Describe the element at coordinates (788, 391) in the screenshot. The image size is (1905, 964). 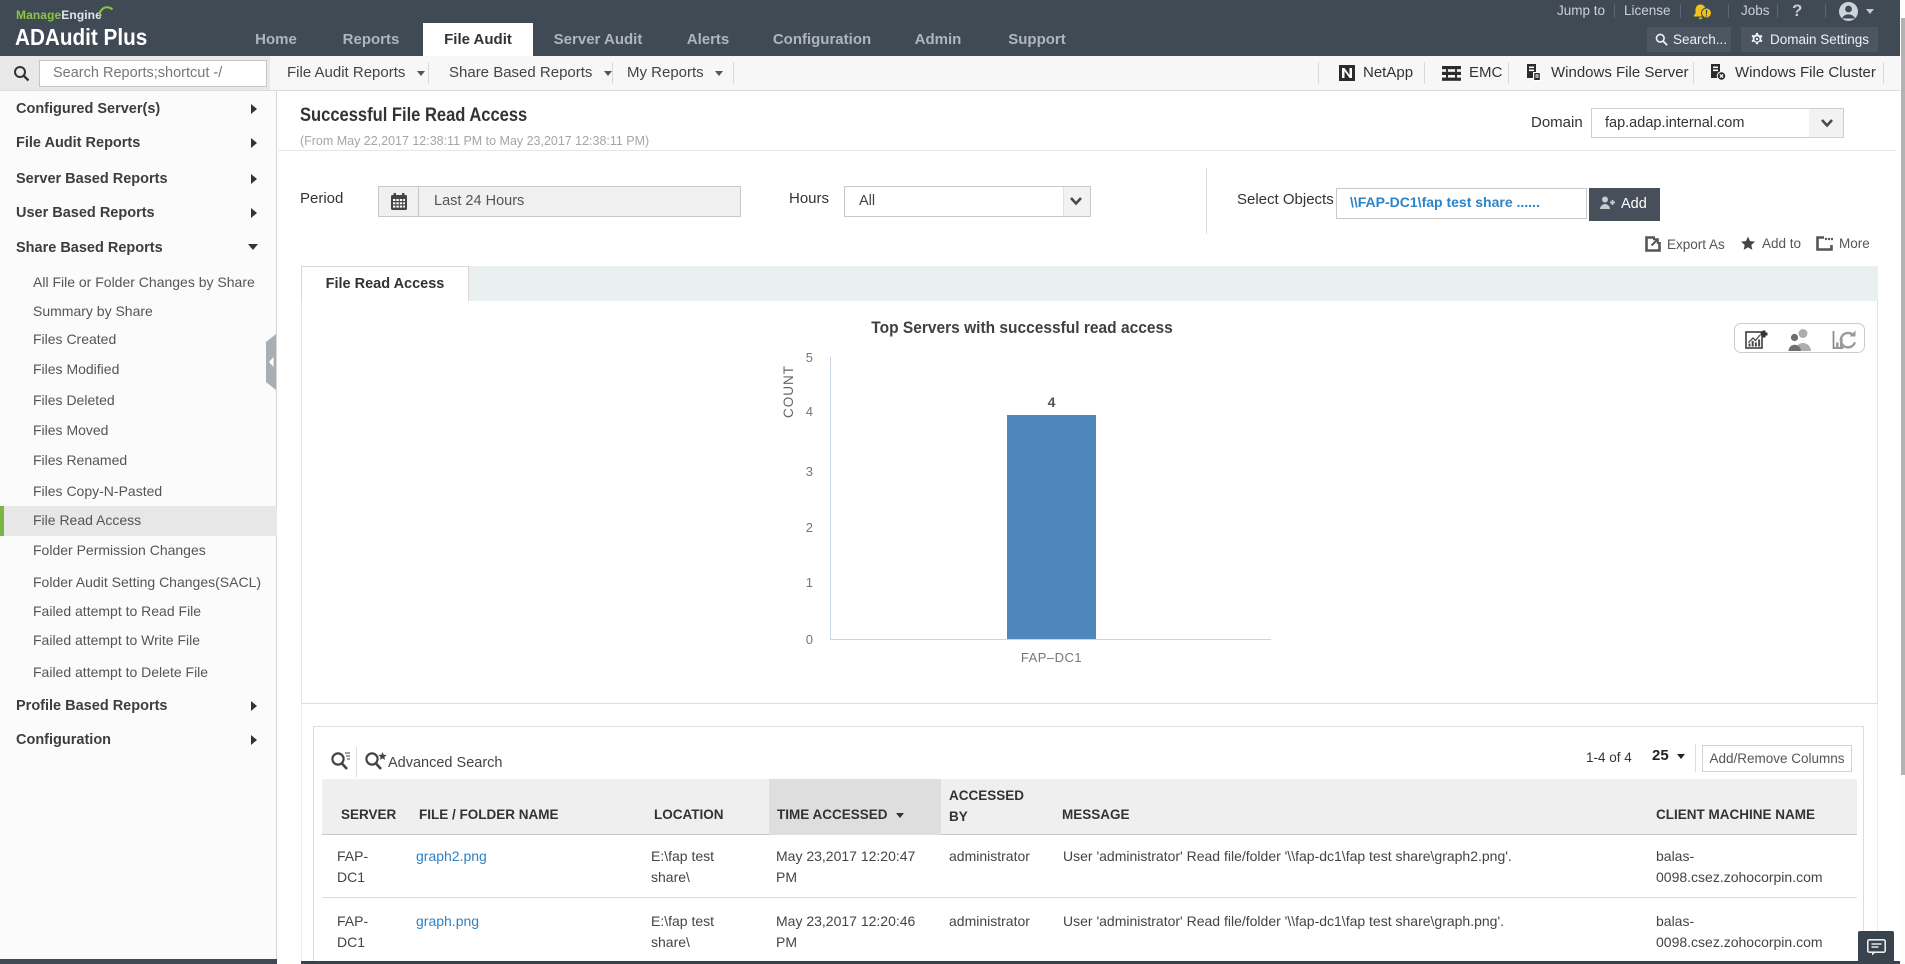
I see `svg-text: COUNT` at that location.